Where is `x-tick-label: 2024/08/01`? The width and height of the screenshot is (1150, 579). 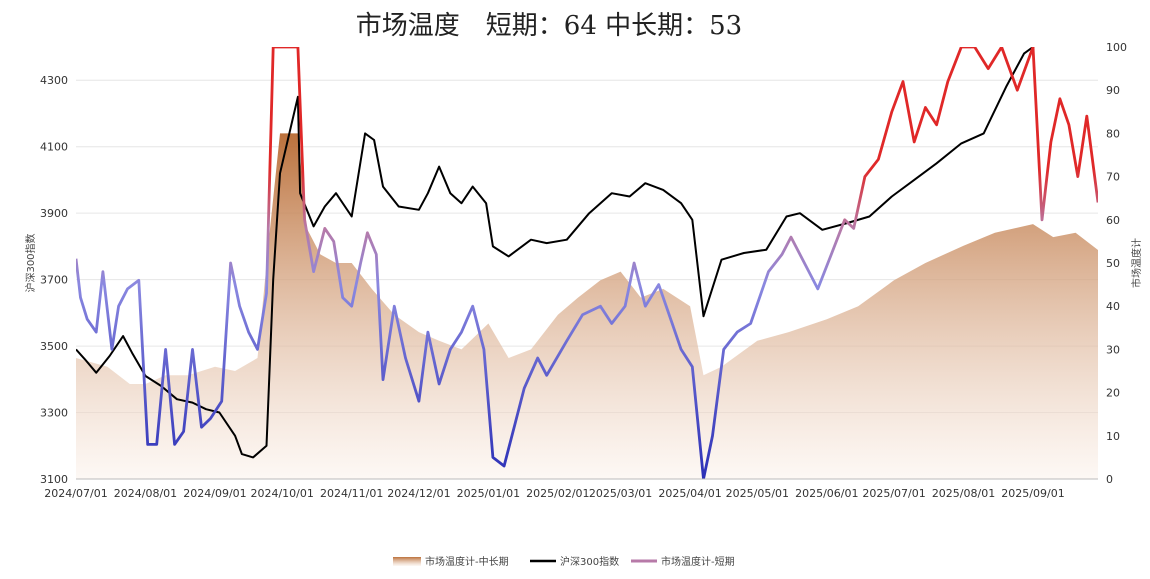
x-tick-label: 2024/08/01 is located at coordinates (145, 493).